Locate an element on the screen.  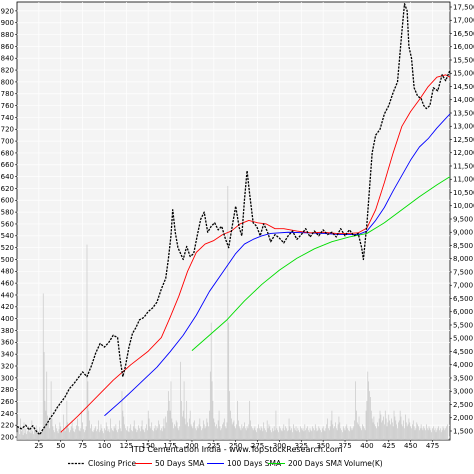
legend-swatch is located at coordinates (339, 463).